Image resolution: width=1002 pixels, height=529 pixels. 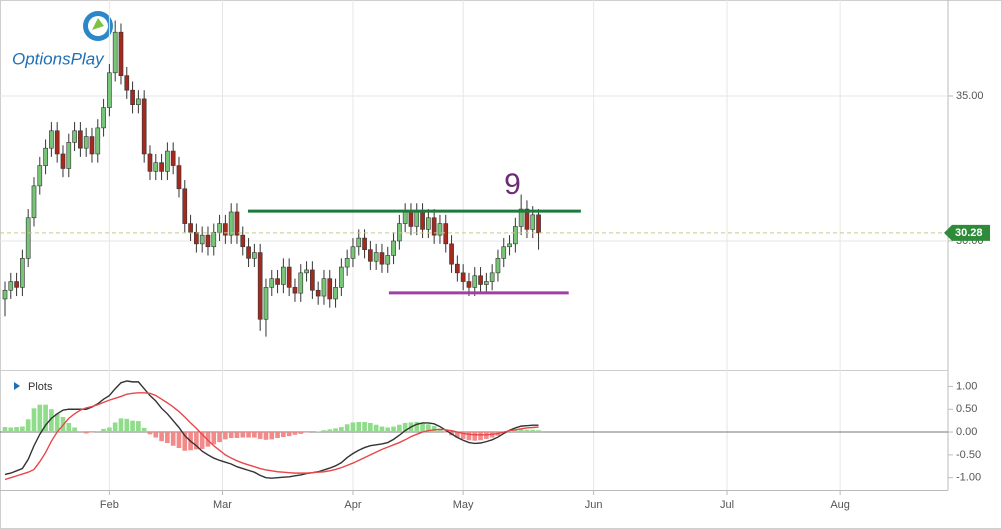 I want to click on y-tick-label: -1.00, so click(x=968, y=478).